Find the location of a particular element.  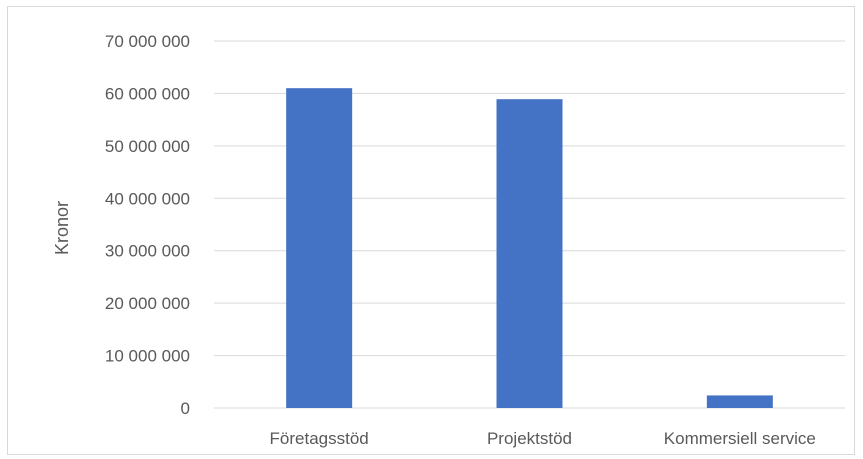

y-tick-label: 10 000 000 is located at coordinates (147, 356).